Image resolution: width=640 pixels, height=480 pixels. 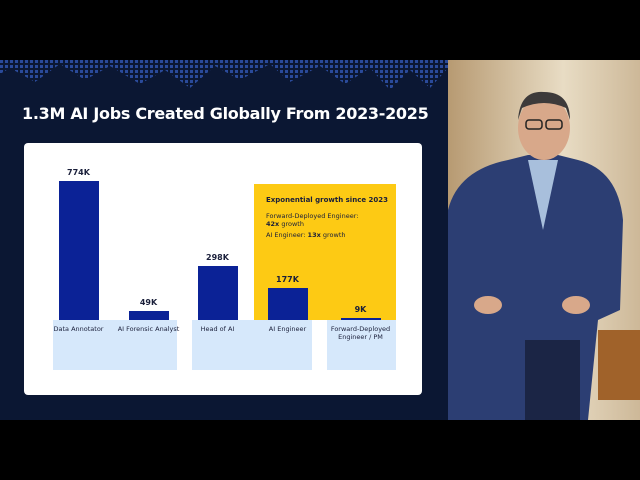 What do you see at coordinates (314, 235) in the screenshot?
I see `annotation-text: 13x` at bounding box center [314, 235].